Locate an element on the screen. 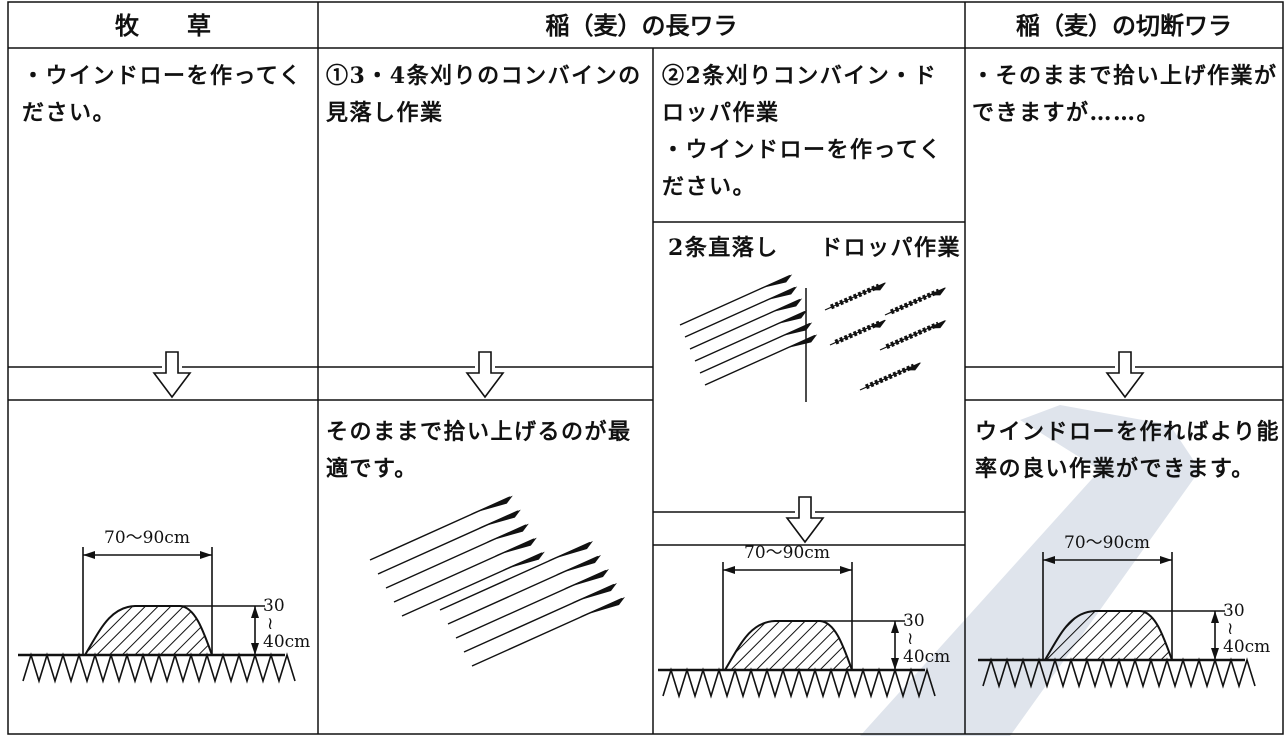 This screenshot has width=1288, height=736. combine34-result: そのままで拾い上げるのが最適です。 is located at coordinates (479, 450).